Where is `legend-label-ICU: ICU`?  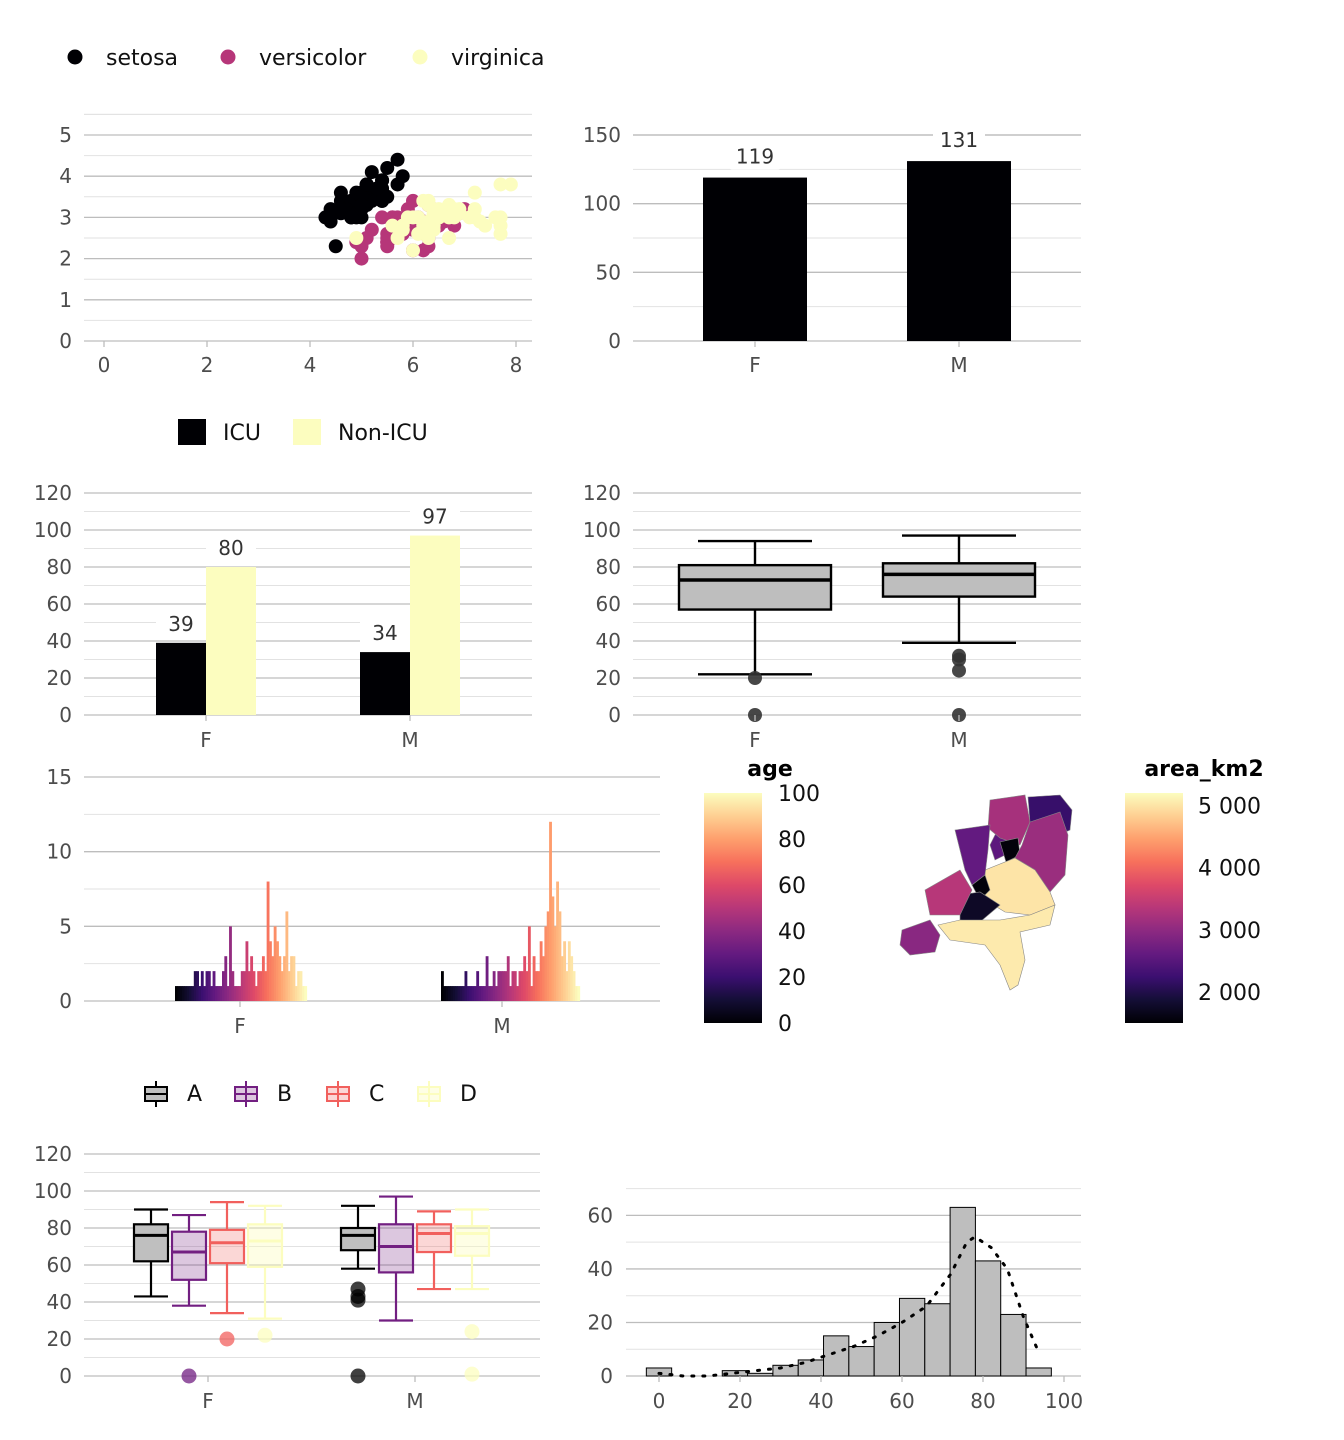
legend-label-ICU: ICU is located at coordinates (242, 433).